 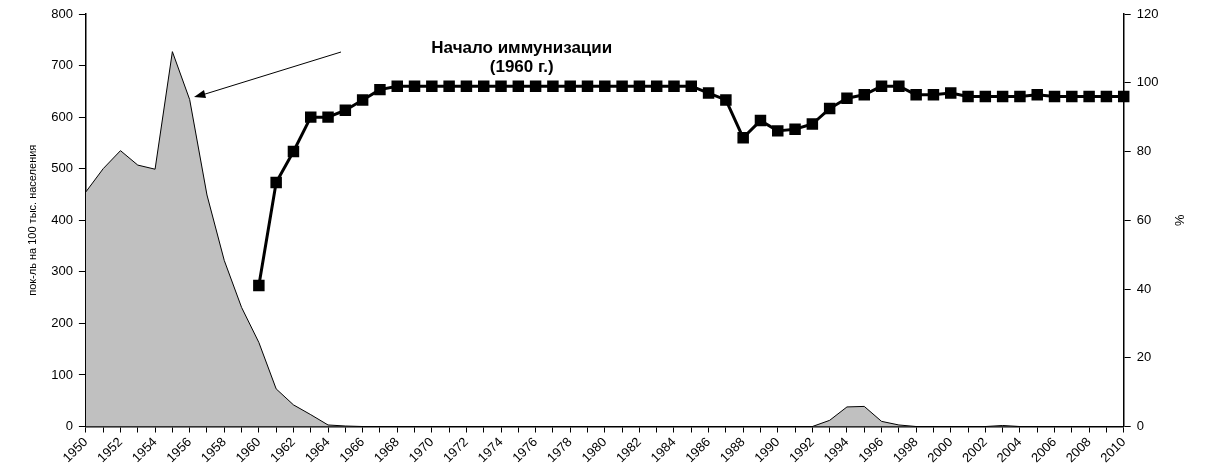 I want to click on y2-tick-label: 20, so click(x=1144, y=357).